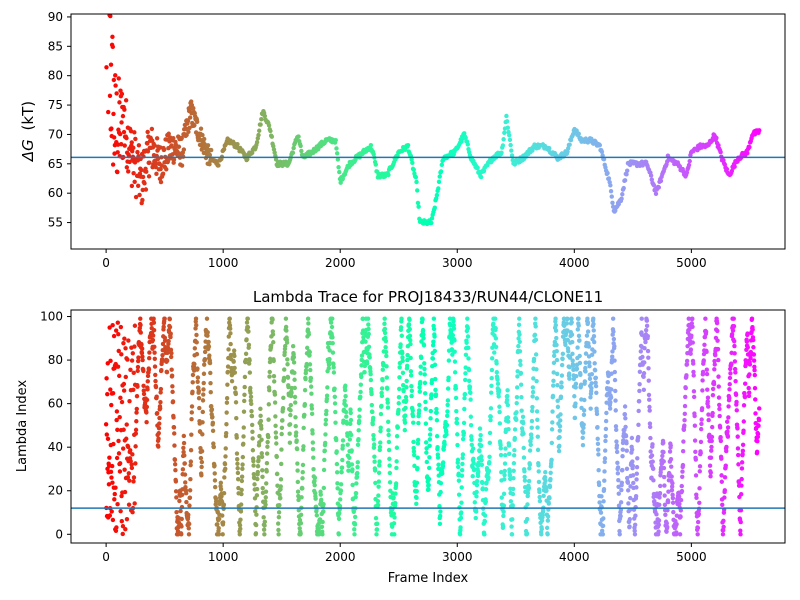  I want to click on delta-g-y-tick-label: 65, so click(55, 164).